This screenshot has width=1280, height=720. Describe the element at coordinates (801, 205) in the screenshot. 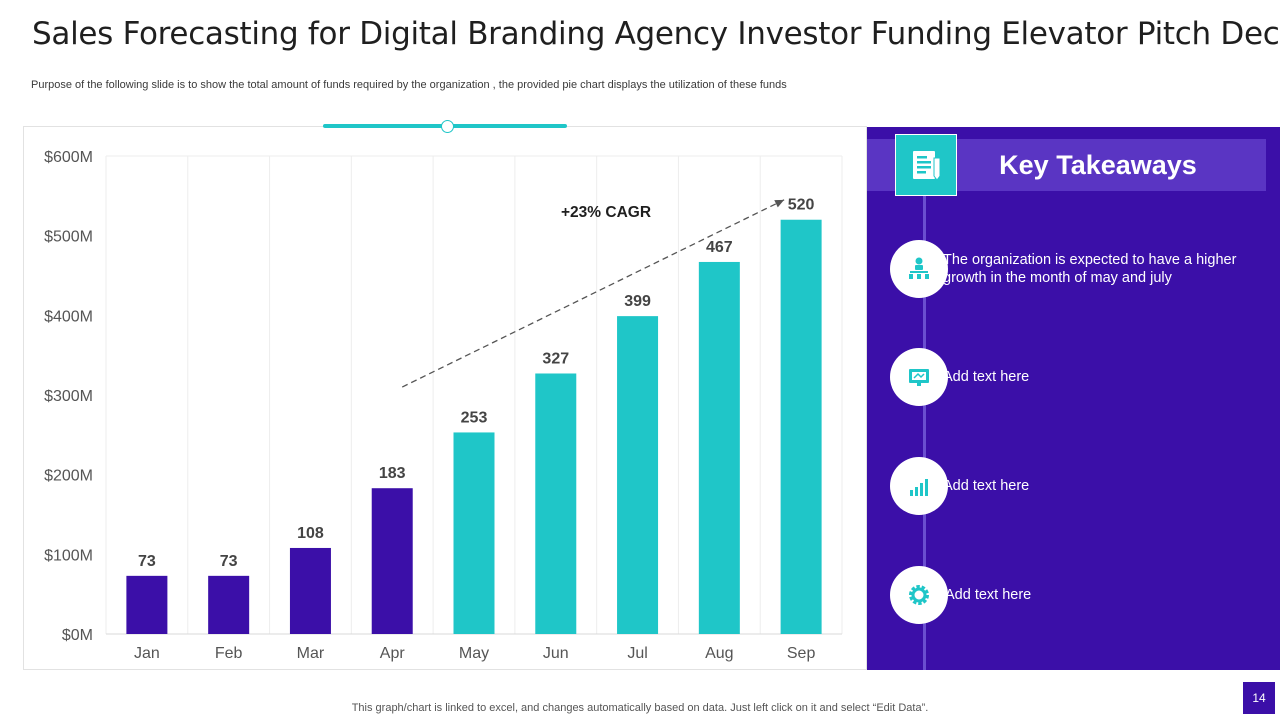

I see `data-label: 520` at that location.